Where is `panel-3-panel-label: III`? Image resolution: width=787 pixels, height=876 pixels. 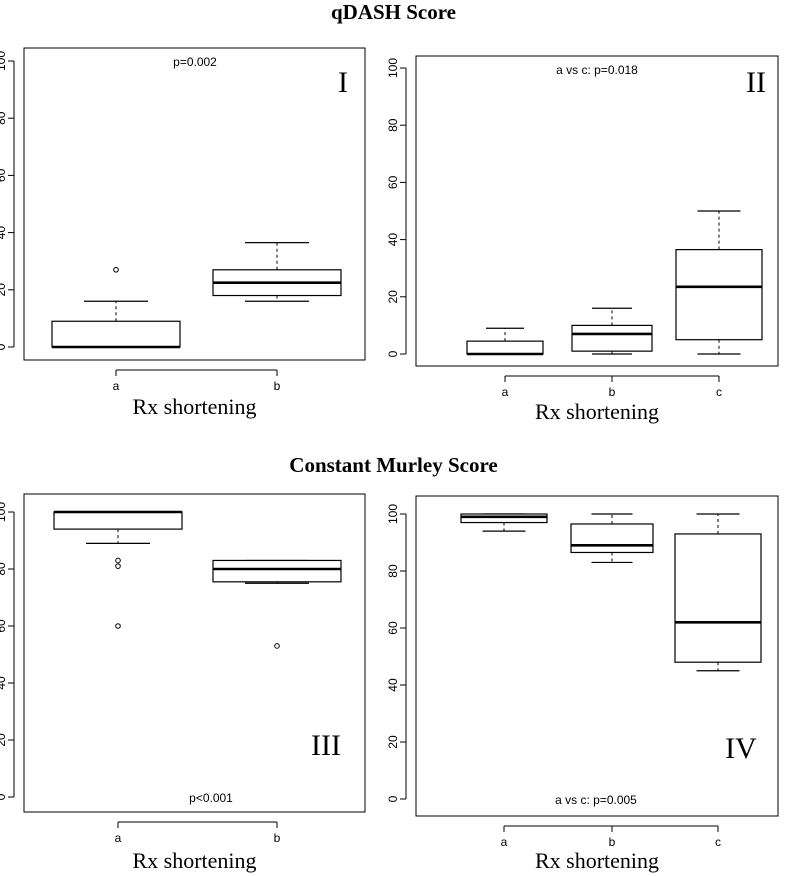
panel-3-panel-label: III is located at coordinates (326, 745).